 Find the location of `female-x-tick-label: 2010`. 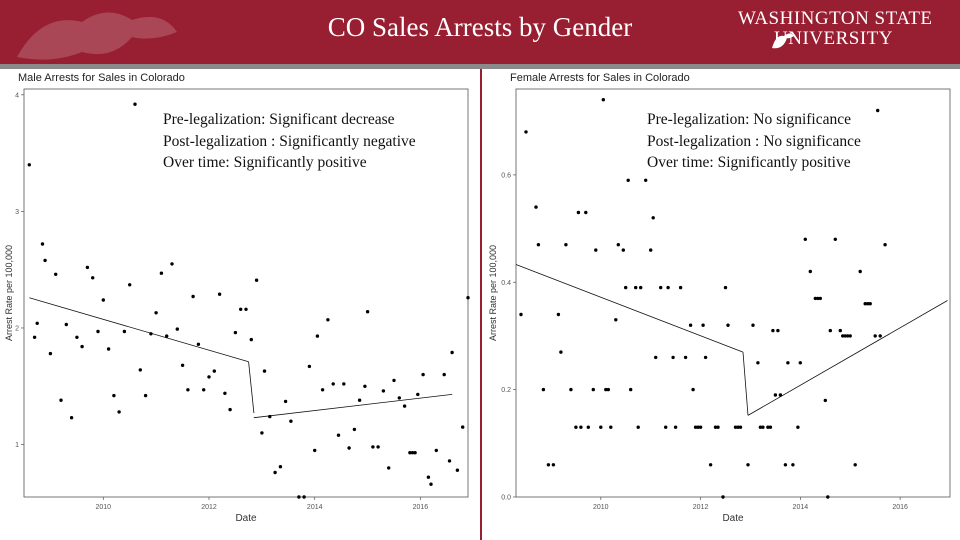

female-x-tick-label: 2010 is located at coordinates (601, 507).